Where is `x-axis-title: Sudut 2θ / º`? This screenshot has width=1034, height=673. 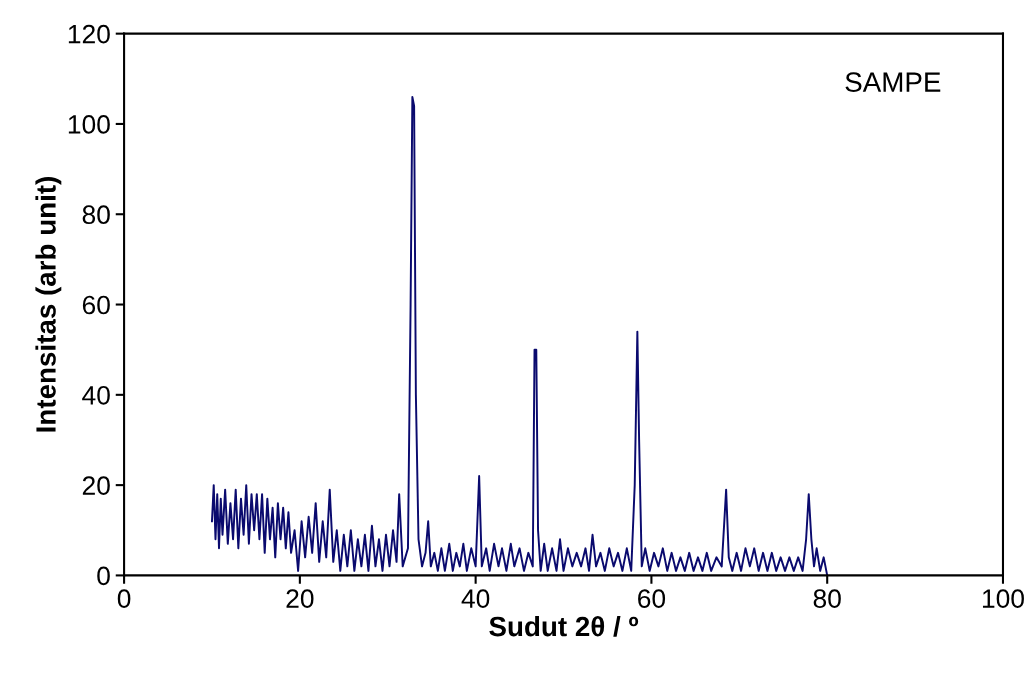
x-axis-title: Sudut 2θ / º is located at coordinates (564, 626).